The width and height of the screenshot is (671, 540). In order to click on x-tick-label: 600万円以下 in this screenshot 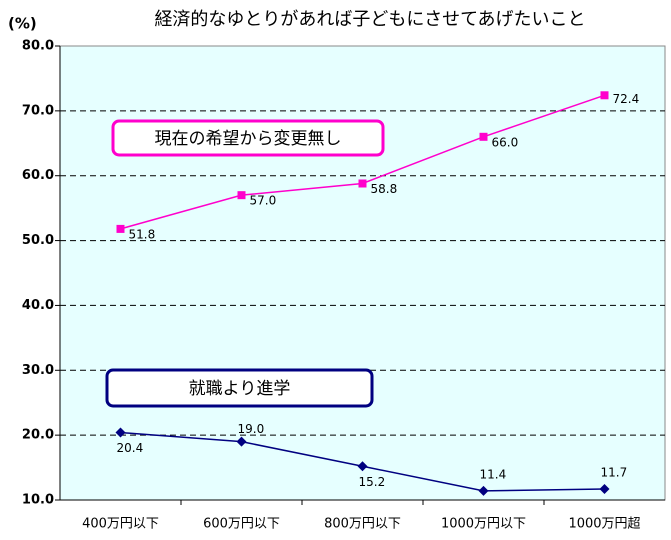, I will do `click(241, 524)`.